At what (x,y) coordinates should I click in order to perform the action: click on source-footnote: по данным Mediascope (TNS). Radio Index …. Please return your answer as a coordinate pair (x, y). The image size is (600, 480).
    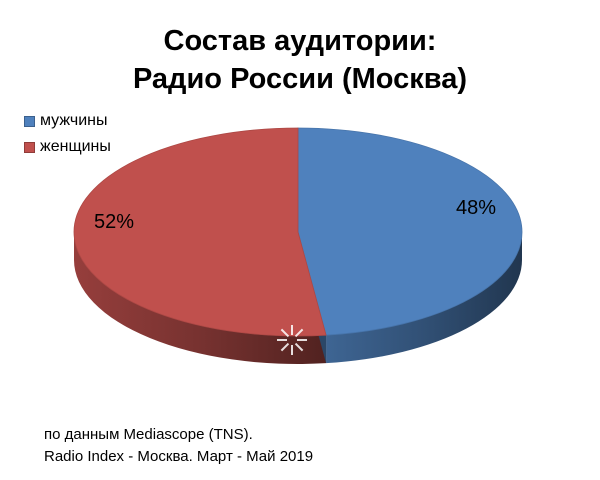
    Looking at the image, I should click on (178, 446).